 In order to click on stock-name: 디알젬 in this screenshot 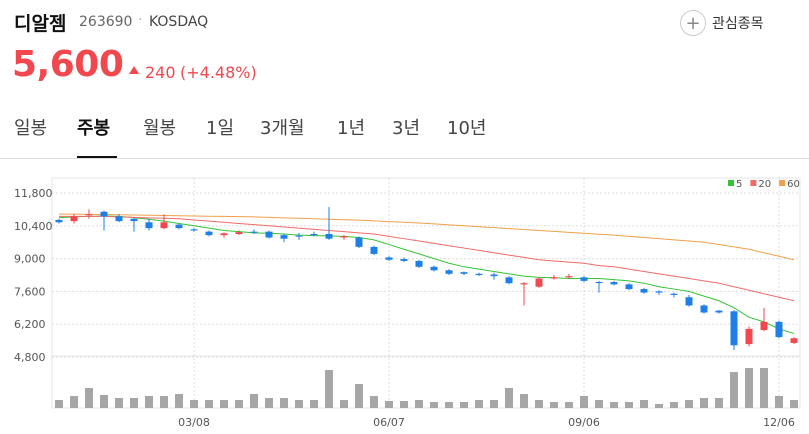, I will do `click(40, 24)`.